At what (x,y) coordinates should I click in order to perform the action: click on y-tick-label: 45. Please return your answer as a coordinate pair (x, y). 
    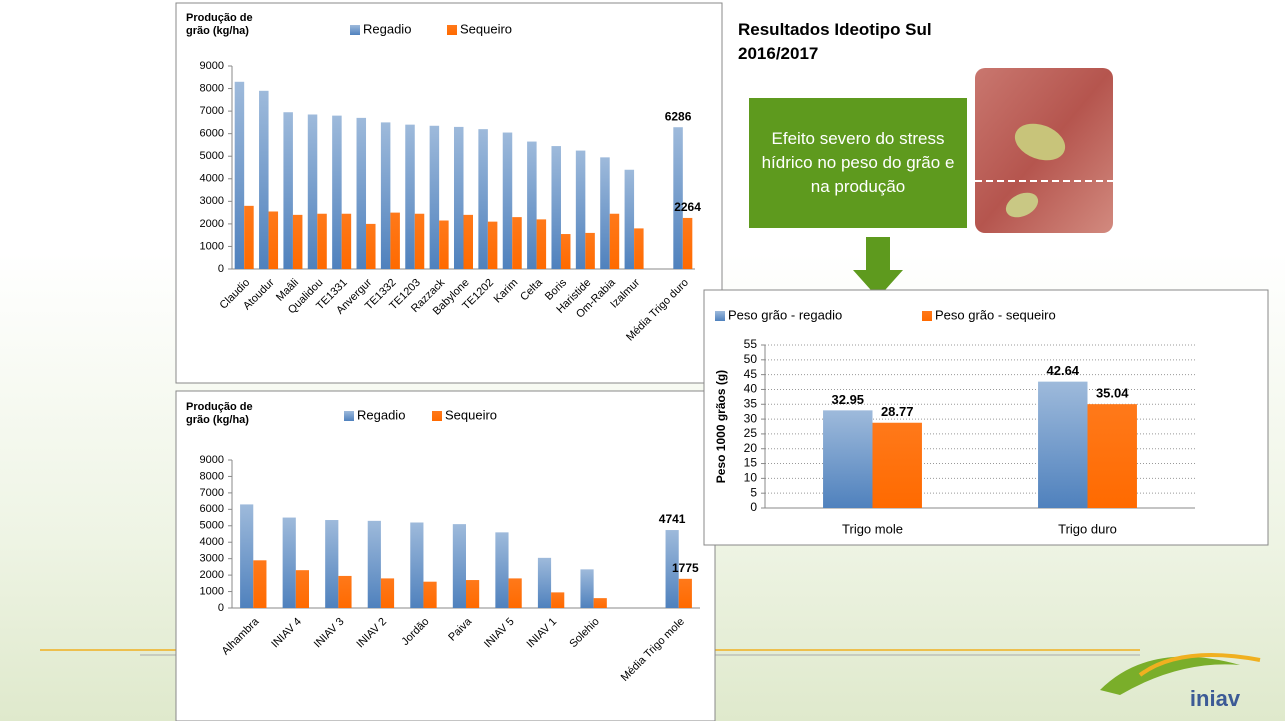
    Looking at the image, I should click on (751, 374).